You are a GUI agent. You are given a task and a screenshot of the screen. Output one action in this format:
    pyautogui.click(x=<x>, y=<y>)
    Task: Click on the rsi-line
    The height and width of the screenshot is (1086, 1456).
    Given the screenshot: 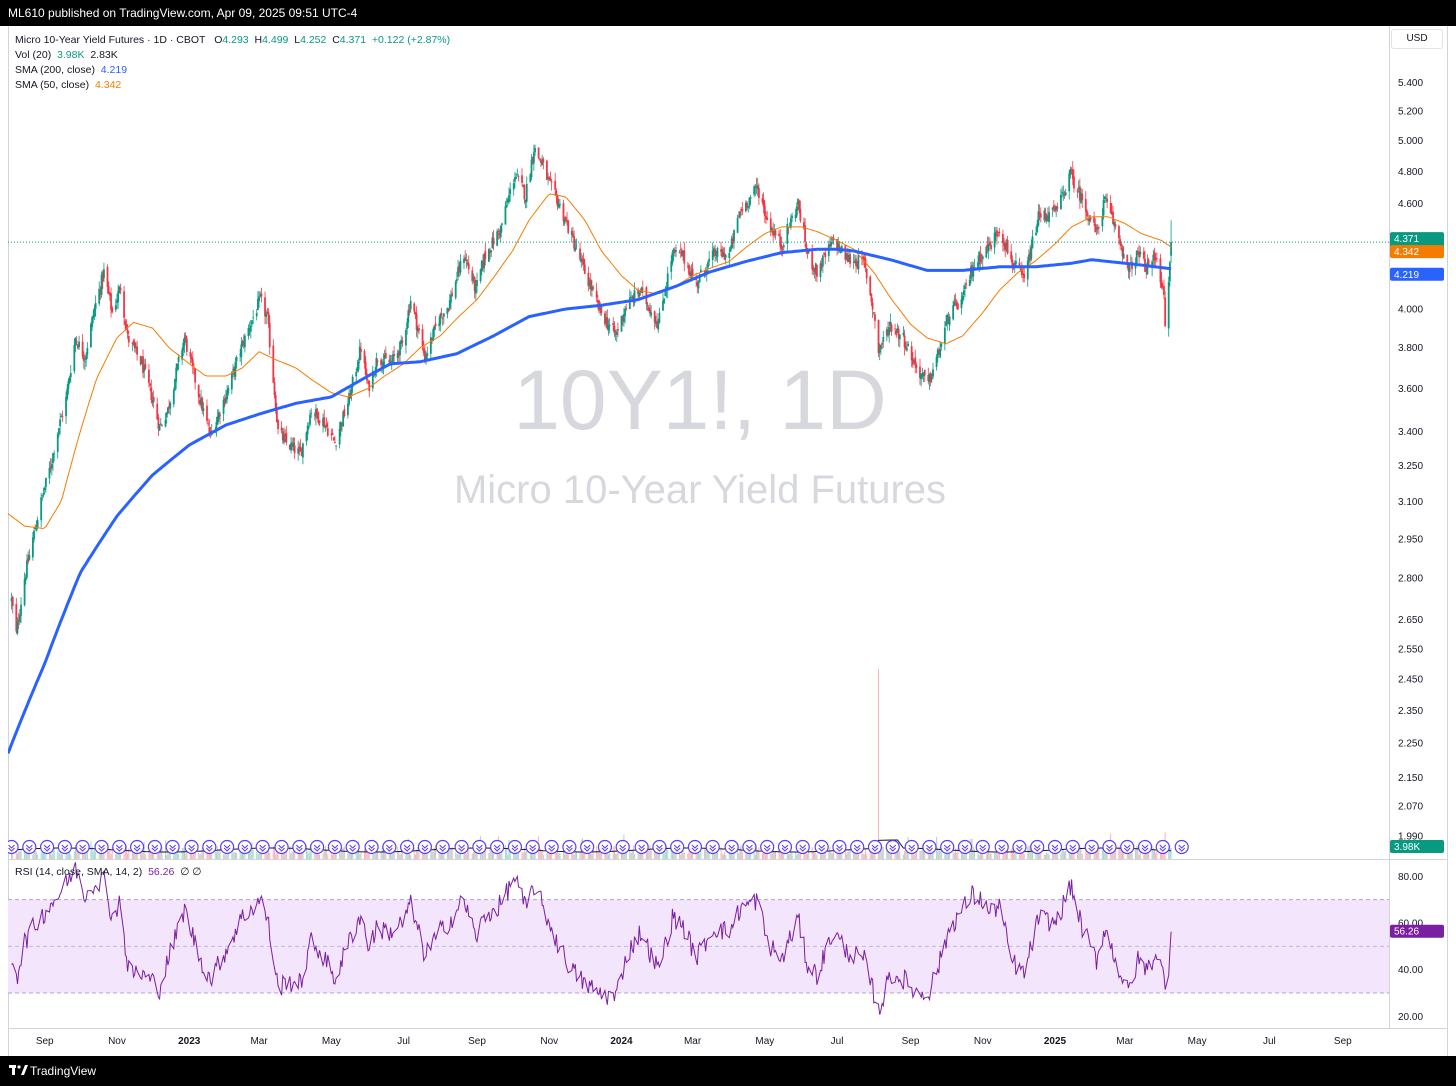 What is the action you would take?
    pyautogui.click(x=591, y=938)
    